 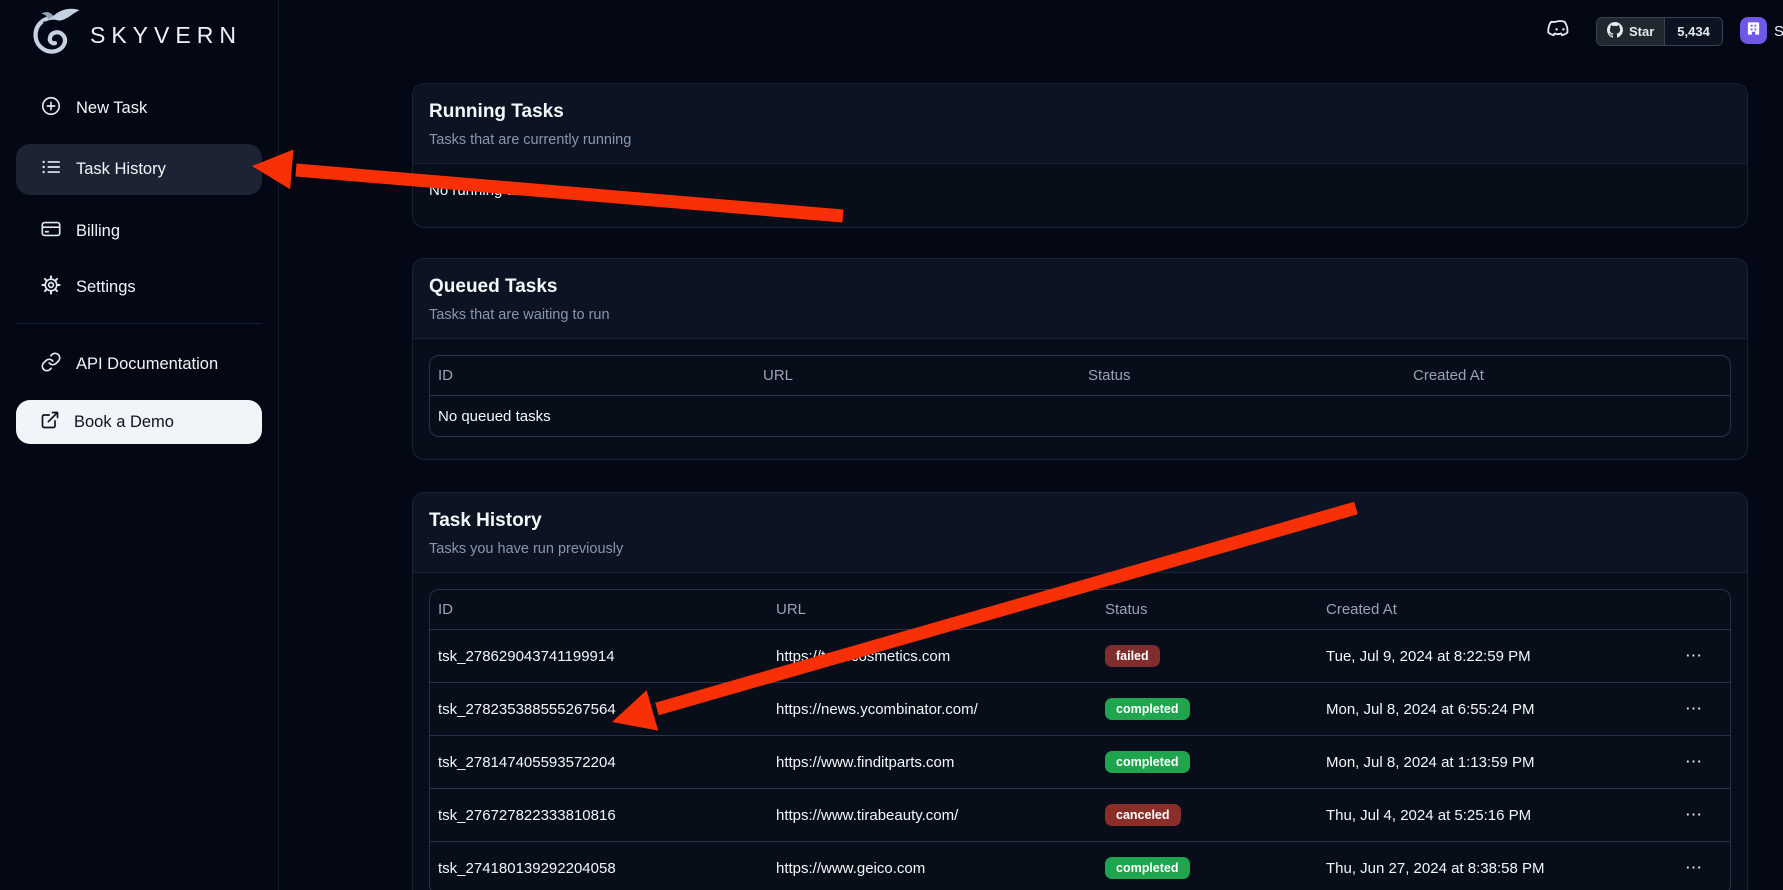 What do you see at coordinates (1615, 31) in the screenshot?
I see `github-icon` at bounding box center [1615, 31].